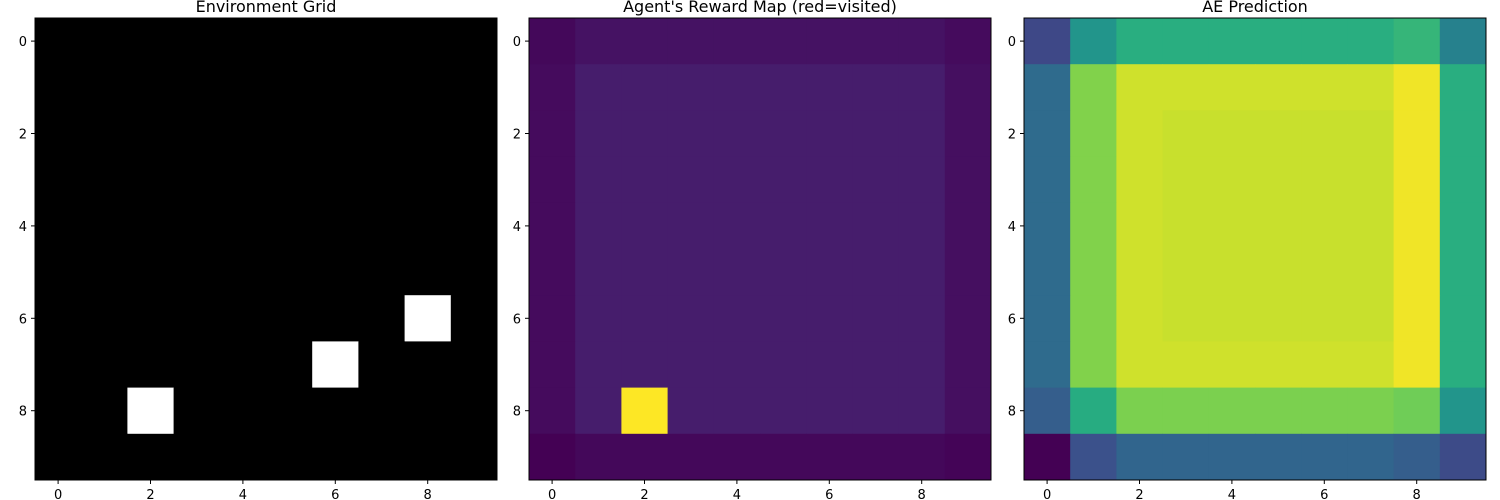 Image resolution: width=1500 pixels, height=500 pixels. What do you see at coordinates (1324, 494) in the screenshot?
I see `x-tick-label: 6` at bounding box center [1324, 494].